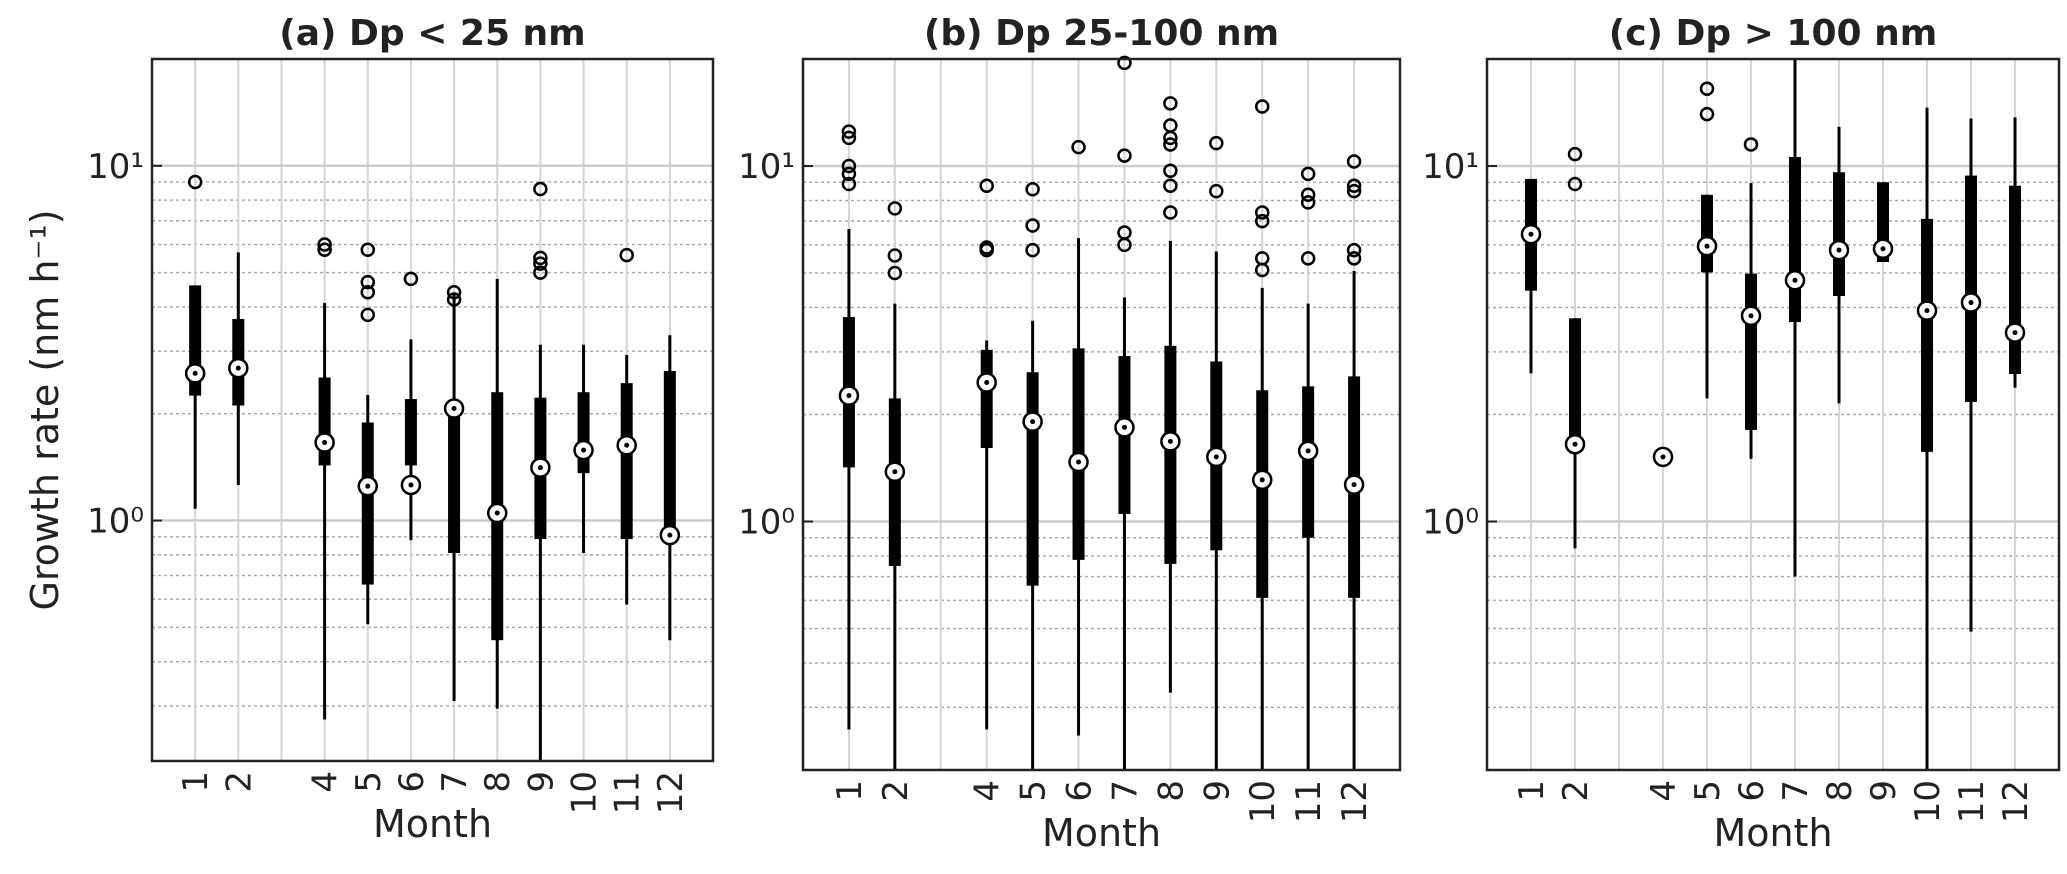 The height and width of the screenshot is (874, 2067). Describe the element at coordinates (1101, 33) in the screenshot. I see `panel-title: (b) Dp 25-100 nm` at that location.